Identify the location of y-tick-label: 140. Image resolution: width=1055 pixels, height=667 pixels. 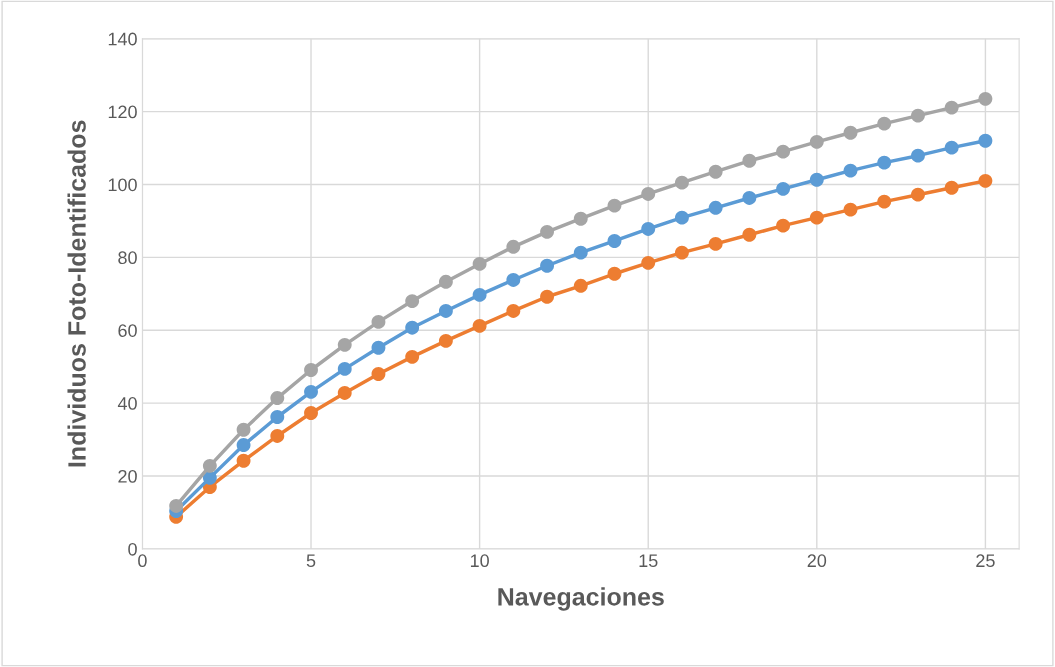
(122, 39).